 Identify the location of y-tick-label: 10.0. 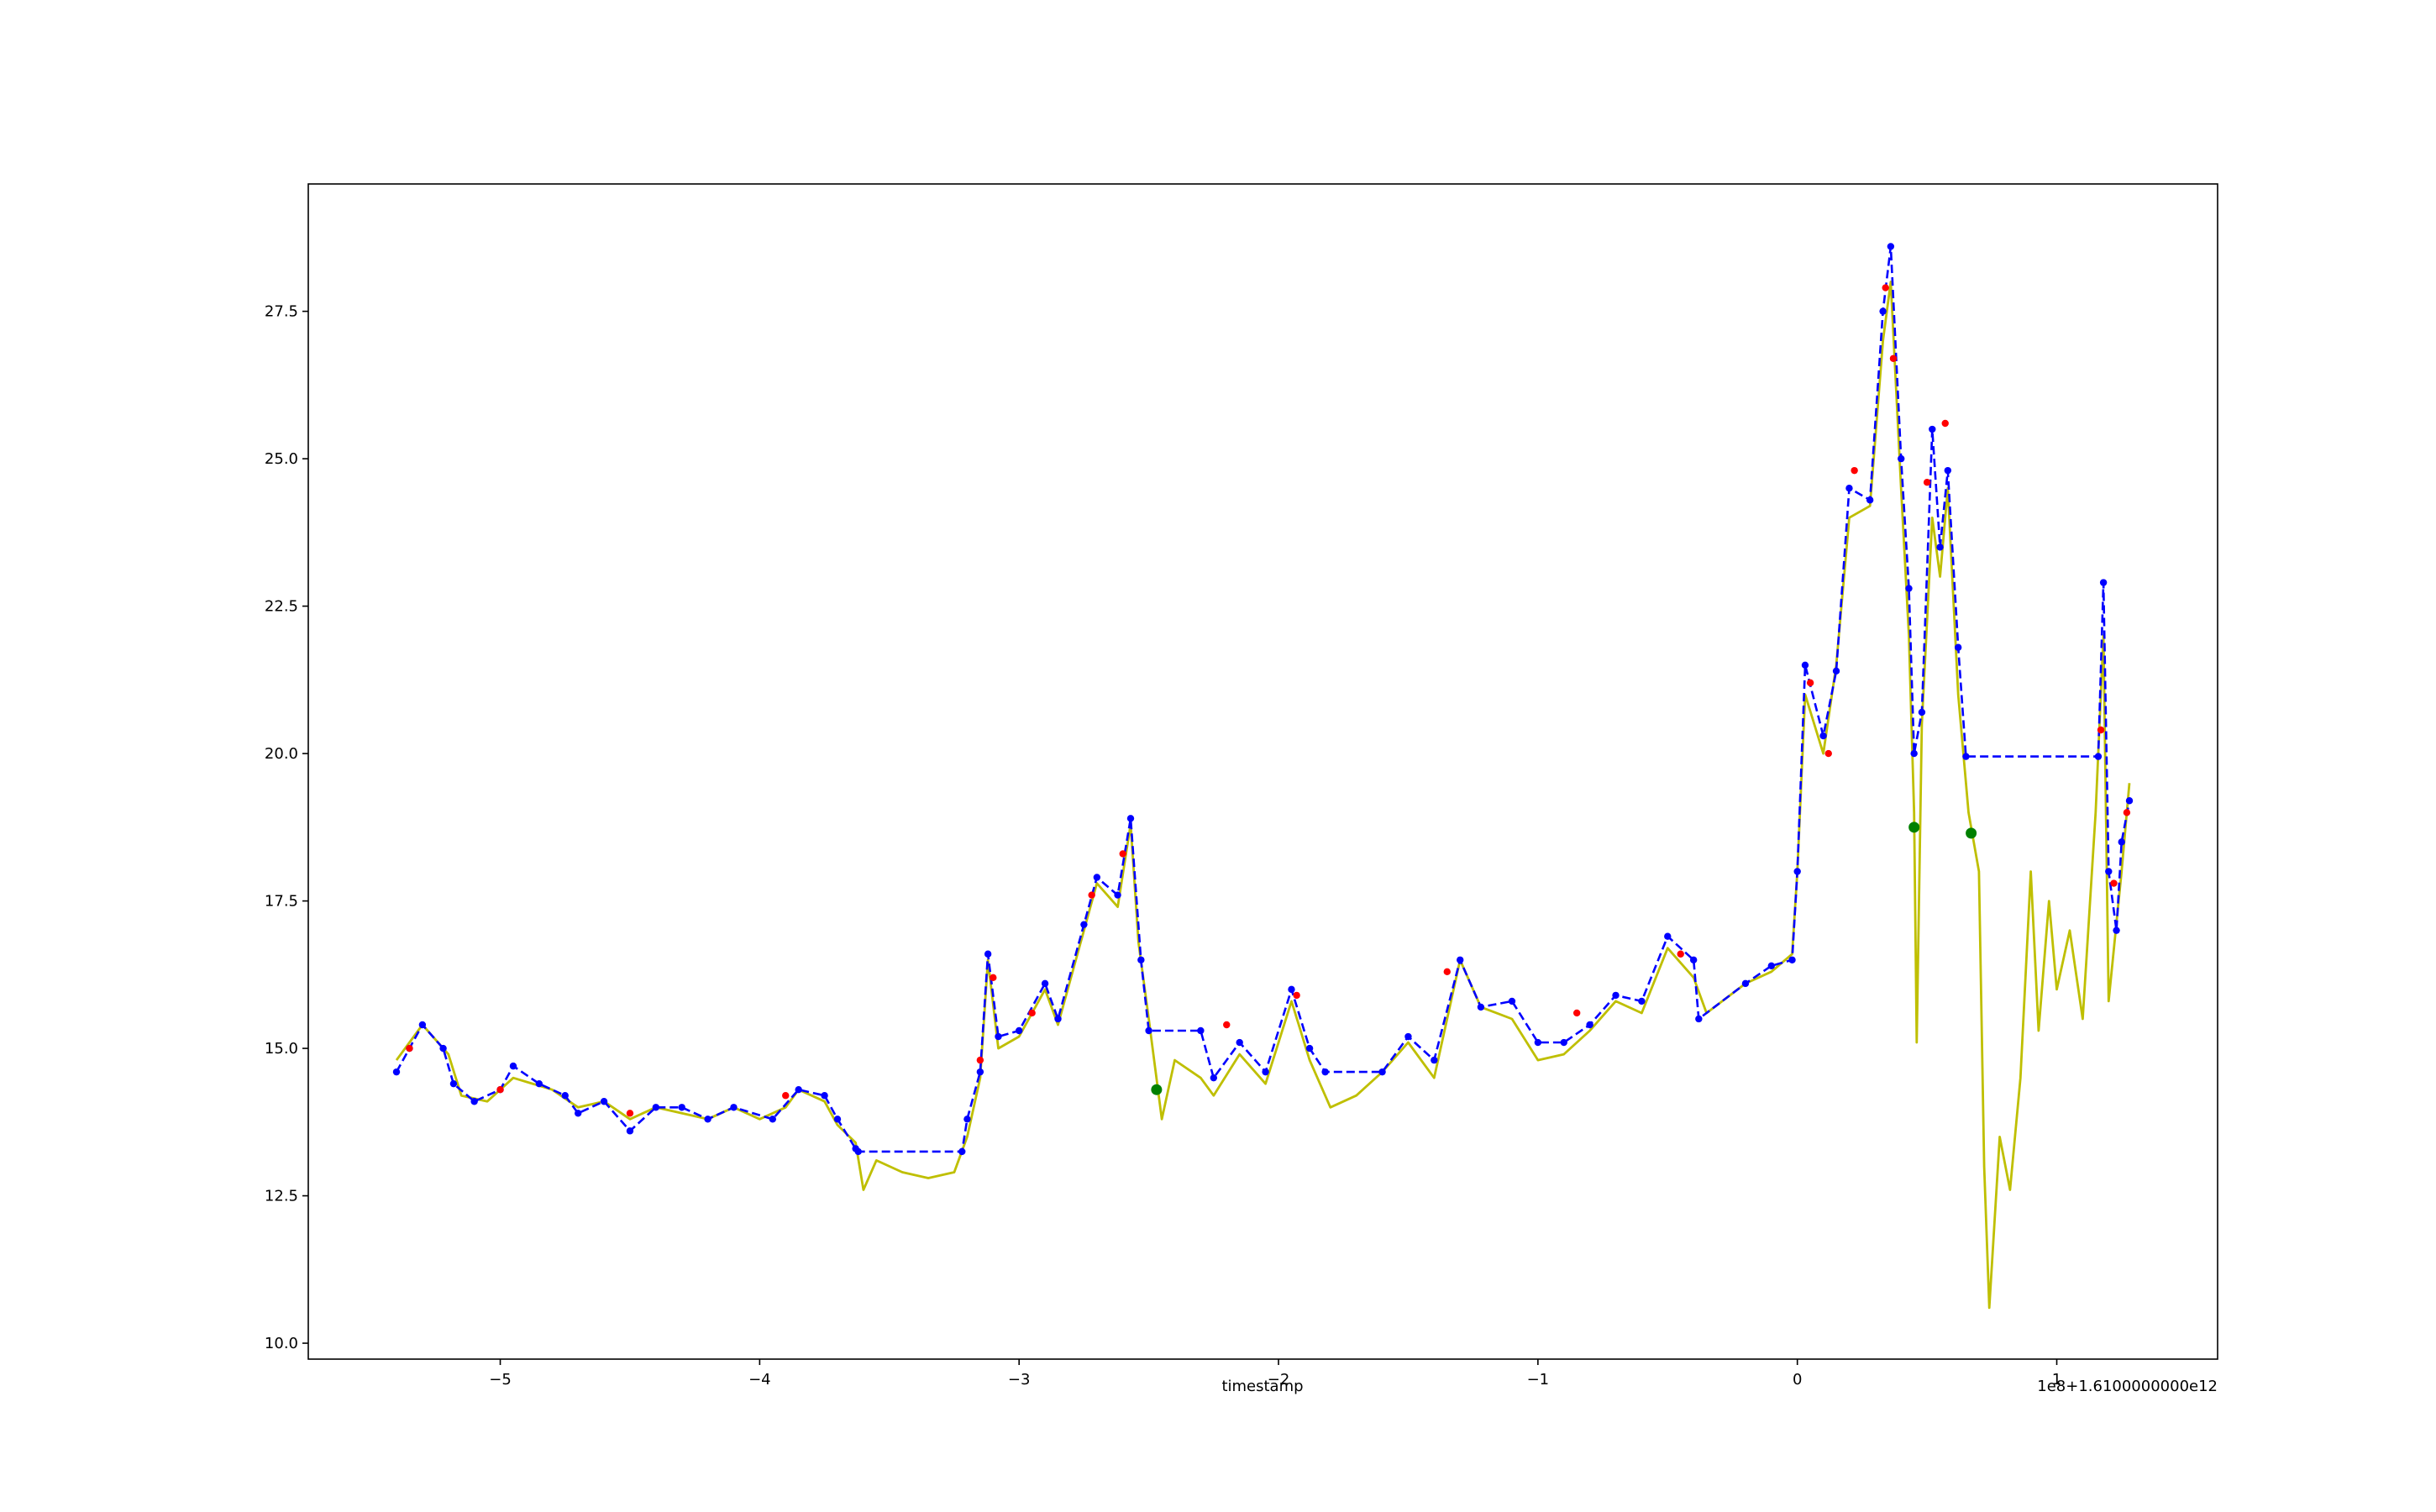
(281, 1343).